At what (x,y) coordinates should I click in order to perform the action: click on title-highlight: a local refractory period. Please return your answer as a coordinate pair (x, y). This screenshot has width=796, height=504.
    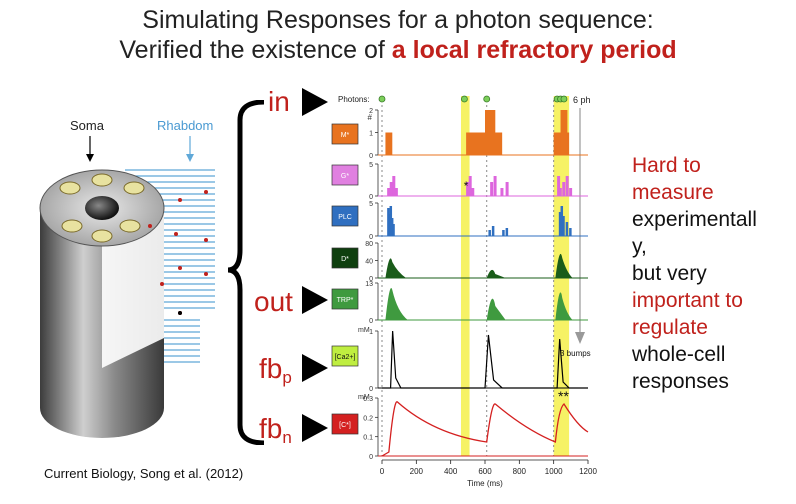
    Looking at the image, I should click on (534, 50).